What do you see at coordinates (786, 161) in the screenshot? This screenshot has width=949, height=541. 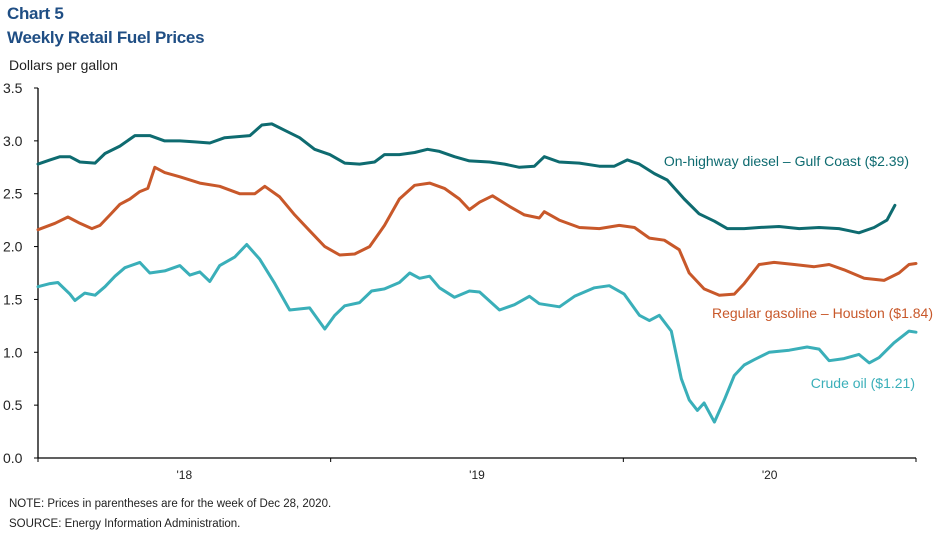 I see `diesel-label: On-highway diesel – Gulf Coast ($2.39)` at bounding box center [786, 161].